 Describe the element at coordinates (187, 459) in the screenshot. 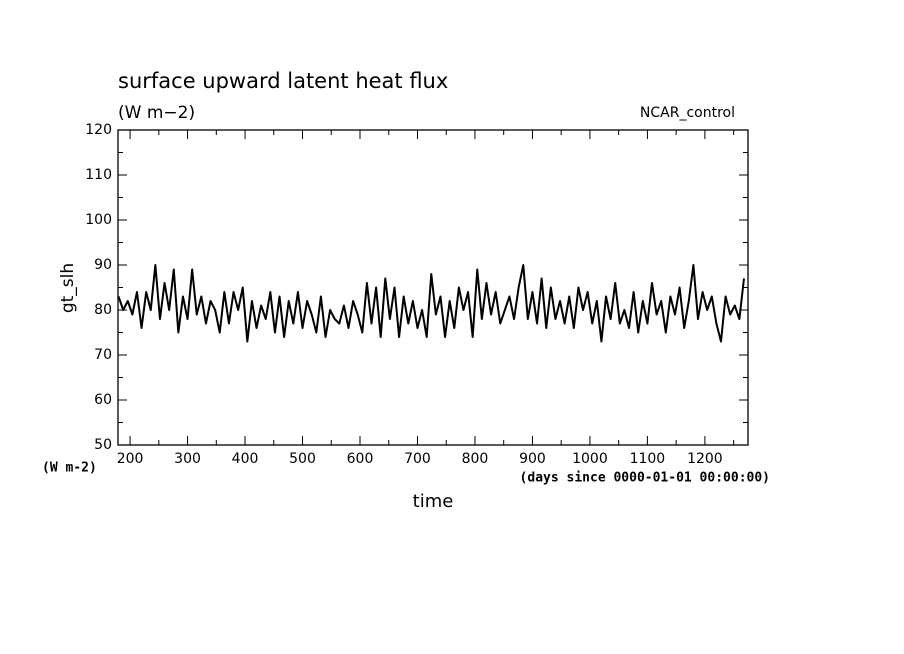

I see `x-tick-label: 300` at that location.